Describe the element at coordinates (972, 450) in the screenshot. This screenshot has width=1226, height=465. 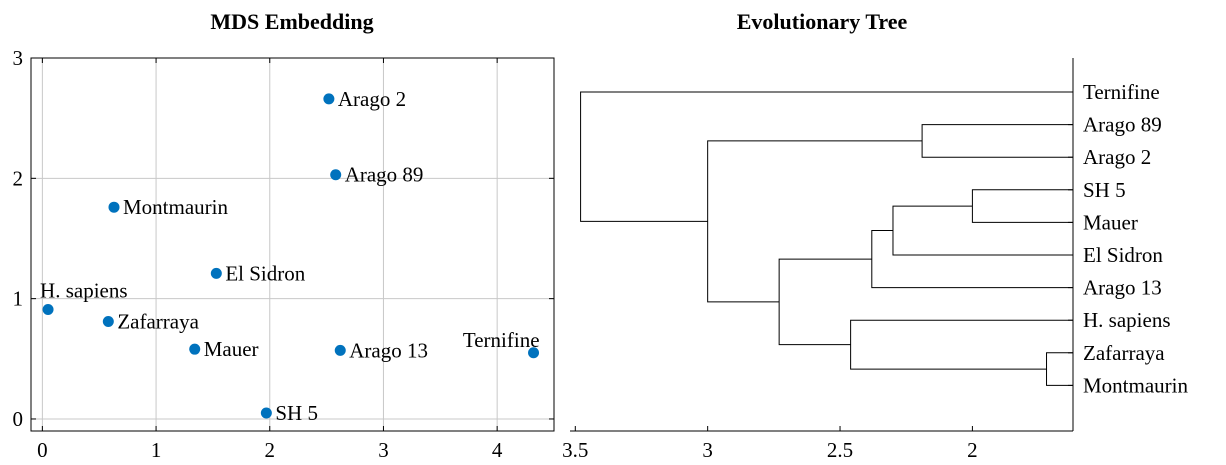
I see `tree-x-tick-label: 2` at that location.